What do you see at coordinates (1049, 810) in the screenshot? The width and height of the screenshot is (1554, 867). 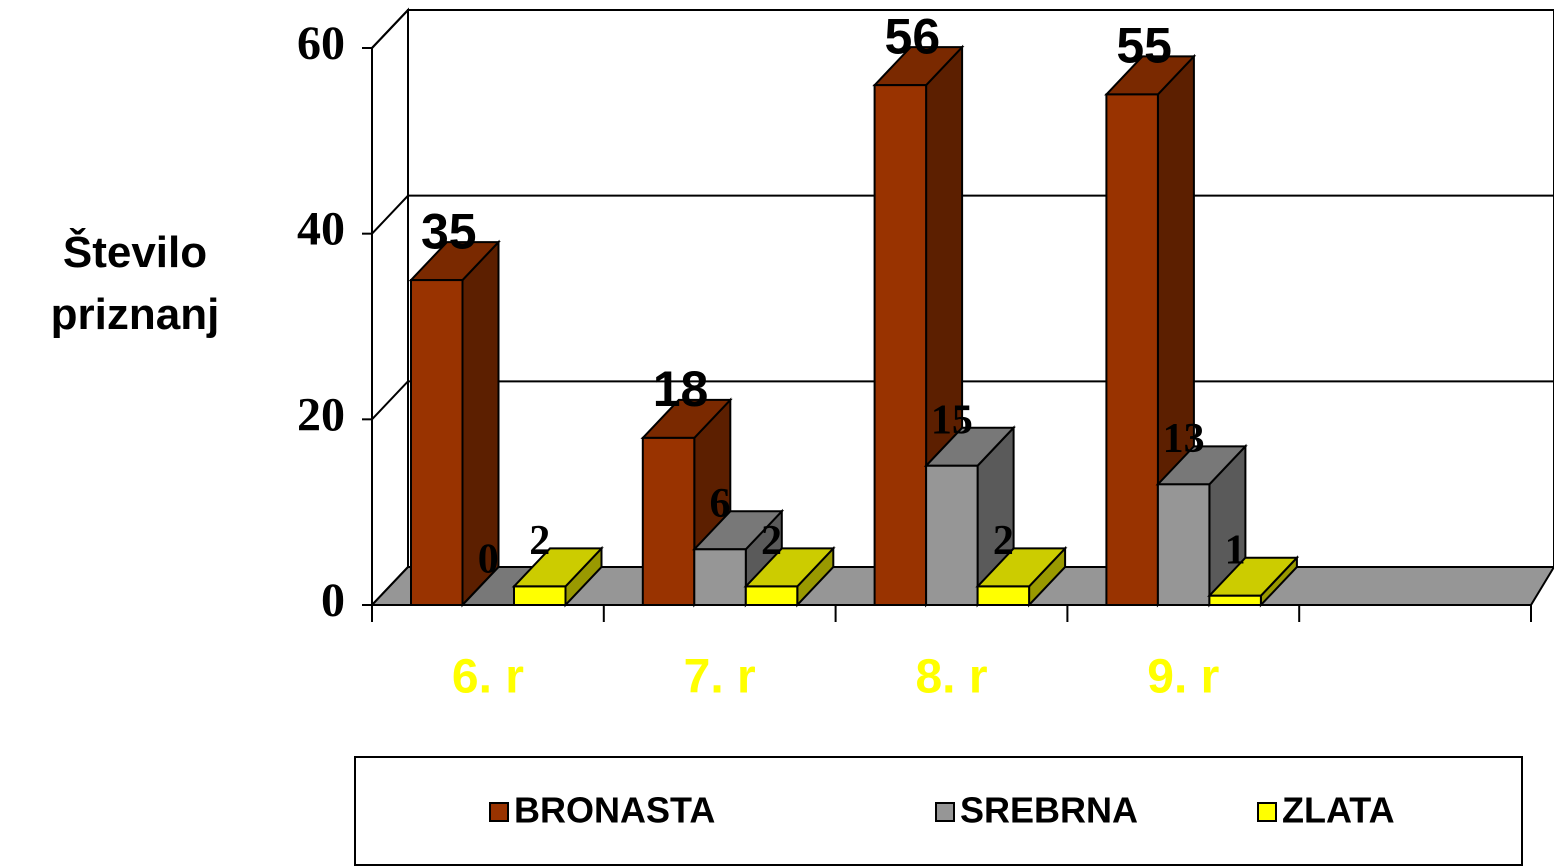 I see `legend-label: SREBRNA` at bounding box center [1049, 810].